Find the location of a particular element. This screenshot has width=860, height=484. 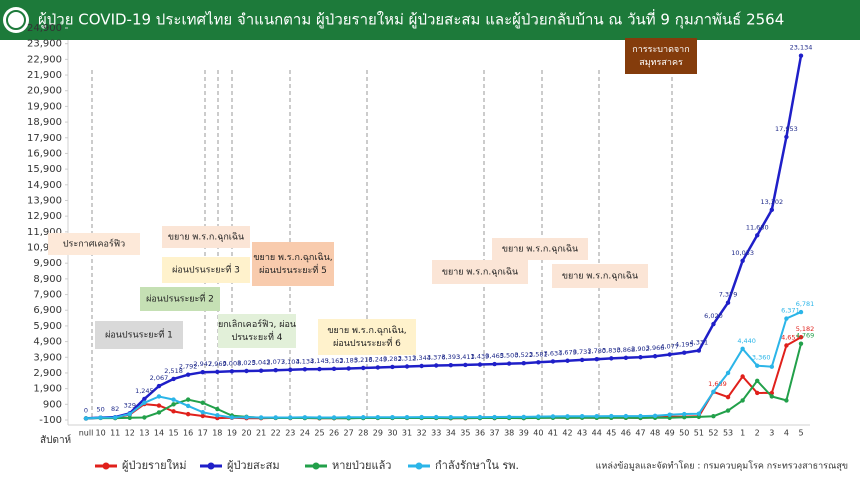

value-label: 3,868 is located at coordinates (626, 350).